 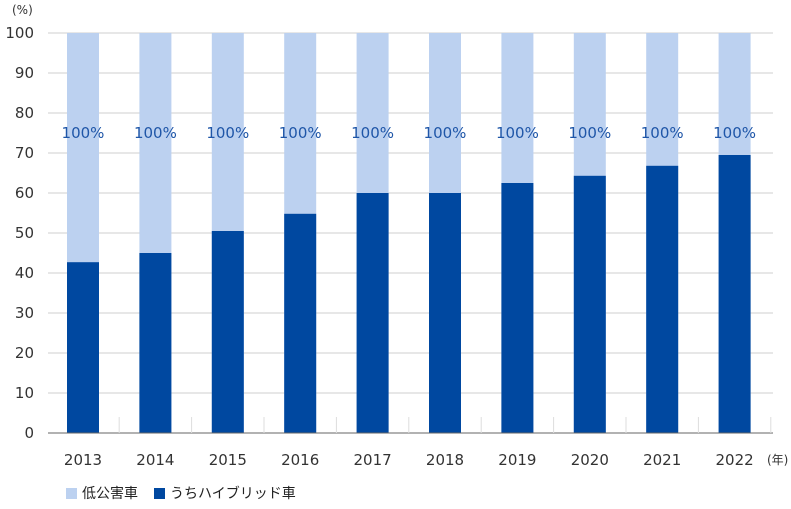 What do you see at coordinates (662, 133) in the screenshot?
I see `data-label-2021: 100%` at bounding box center [662, 133].